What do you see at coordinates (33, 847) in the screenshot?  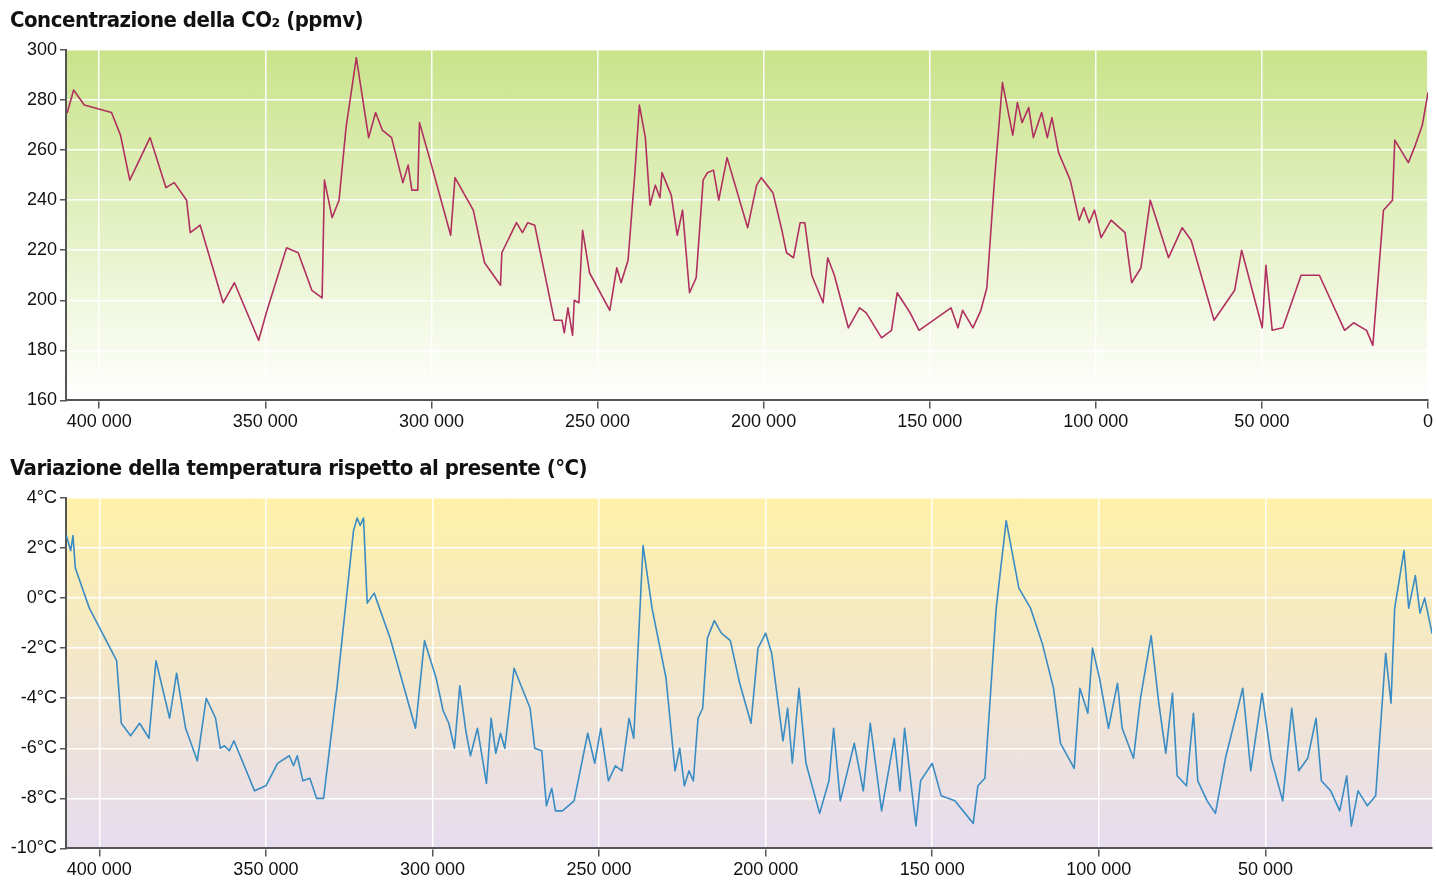 I see `y-tick-label: -10°C` at bounding box center [33, 847].